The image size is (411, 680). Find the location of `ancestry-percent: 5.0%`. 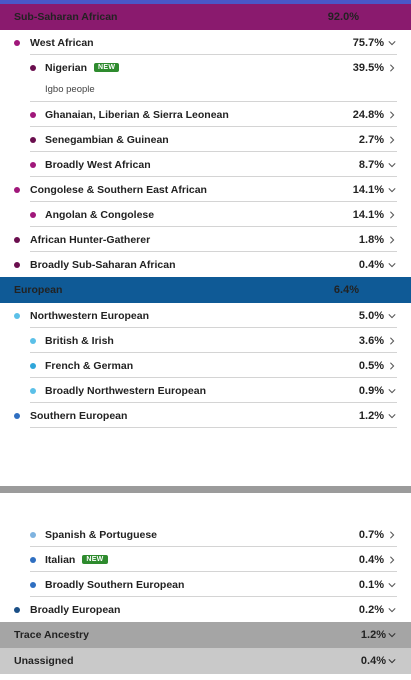

ancestry-percent: 5.0% is located at coordinates (371, 315).